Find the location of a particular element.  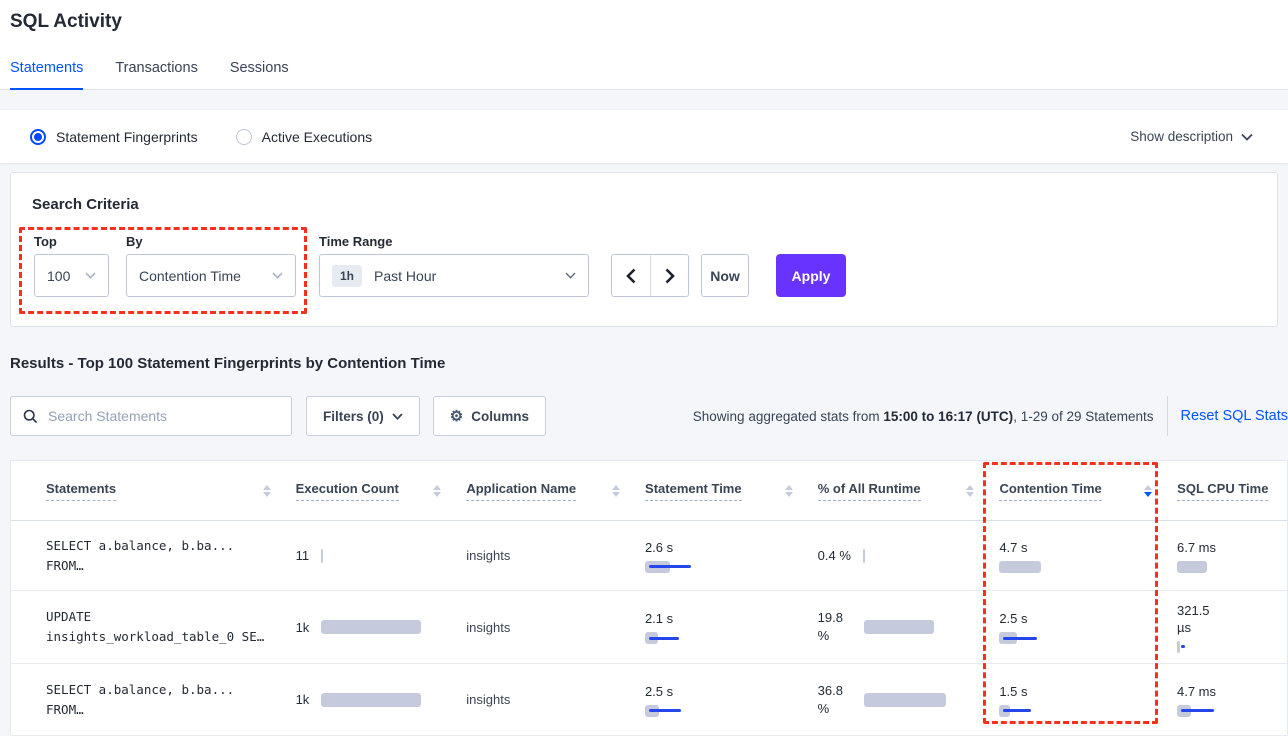

chevron-left-icon is located at coordinates (631, 275).